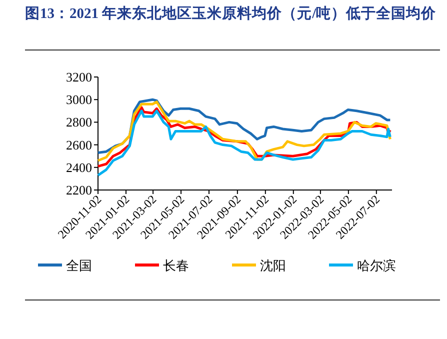 The image size is (447, 339). What do you see at coordinates (79, 167) in the screenshot?
I see `y-tick-label: 2400` at bounding box center [79, 167].